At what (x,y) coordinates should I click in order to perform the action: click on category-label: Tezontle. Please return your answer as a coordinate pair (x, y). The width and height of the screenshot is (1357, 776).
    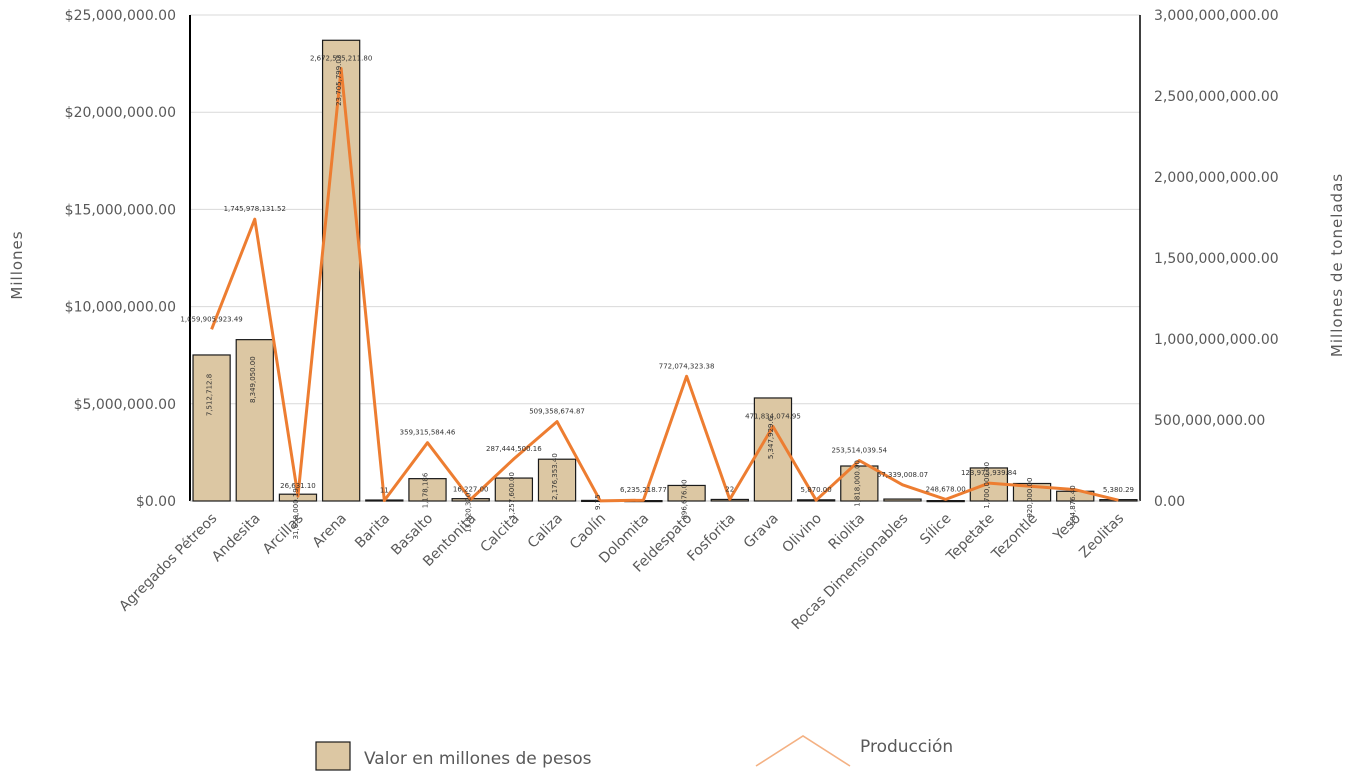
    Looking at the image, I should click on (1014, 537).